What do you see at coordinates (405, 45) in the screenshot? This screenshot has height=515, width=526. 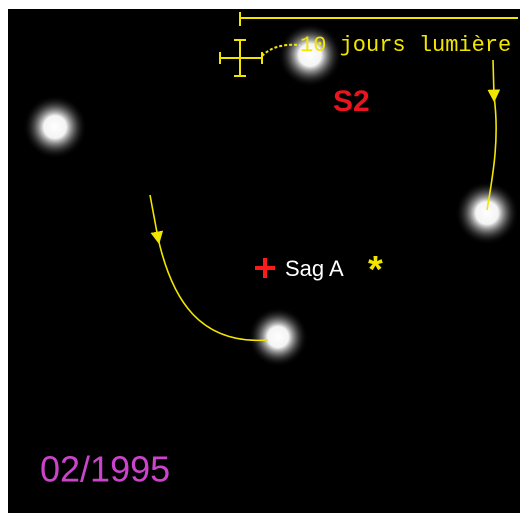 I see `scale-label: 10 jours lumière` at bounding box center [405, 45].